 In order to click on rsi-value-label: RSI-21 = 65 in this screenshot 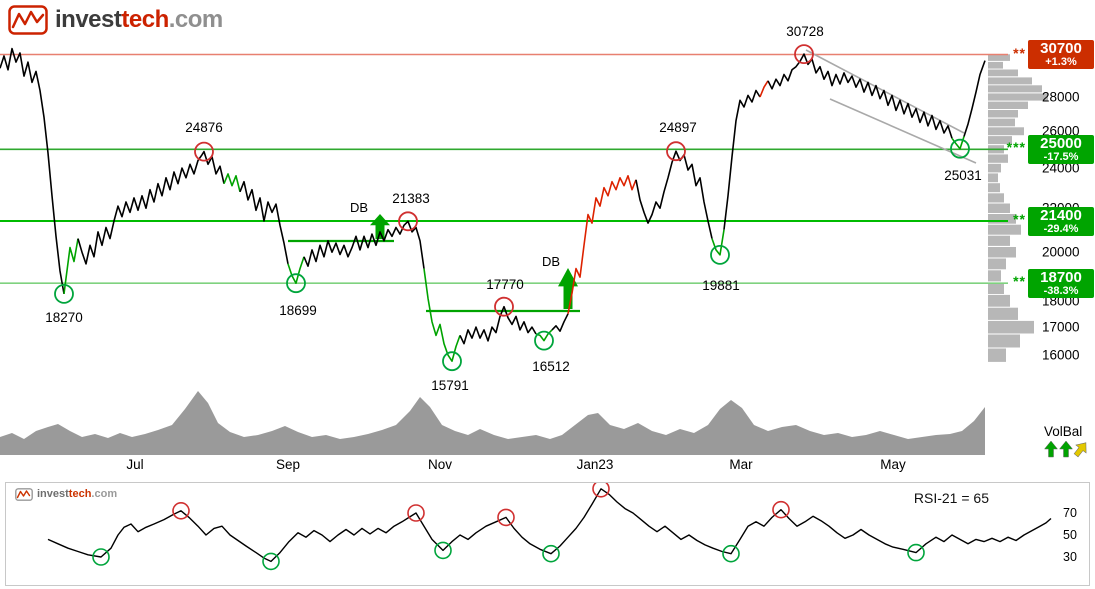, I will do `click(951, 498)`.